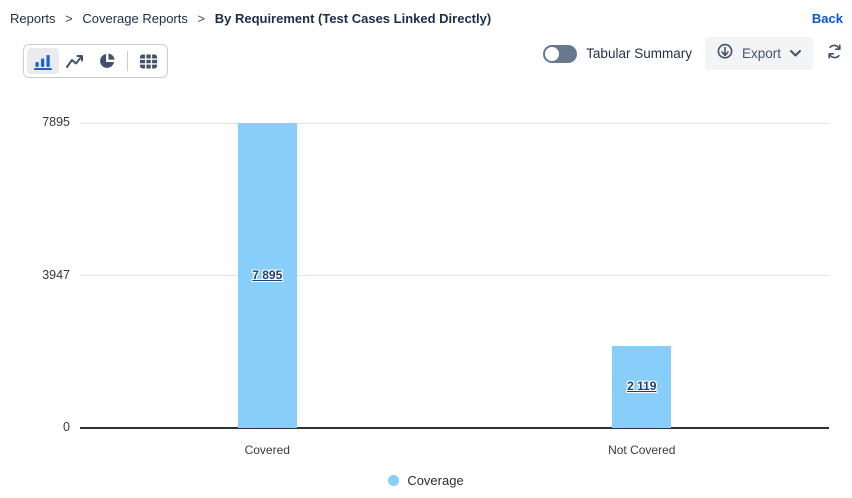  Describe the element at coordinates (694, 53) in the screenshot. I see `toolbar-right: Tabular Summary Export` at that location.